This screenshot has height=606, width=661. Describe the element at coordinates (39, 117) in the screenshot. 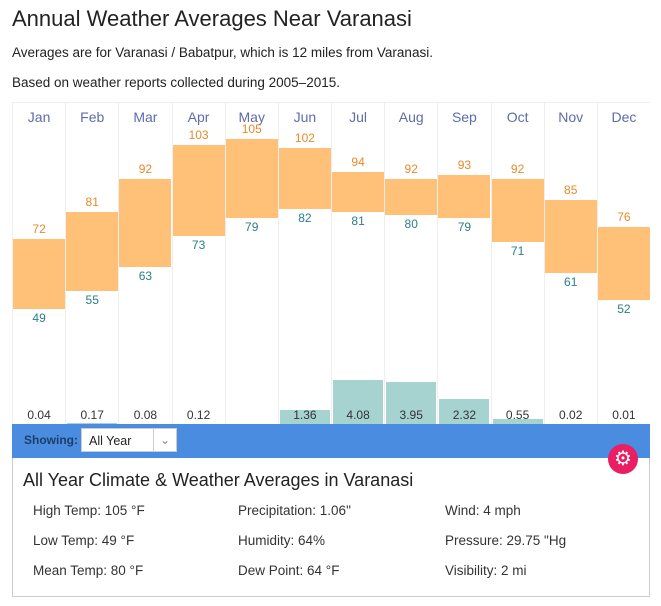

I see `month-label: Jan` at that location.